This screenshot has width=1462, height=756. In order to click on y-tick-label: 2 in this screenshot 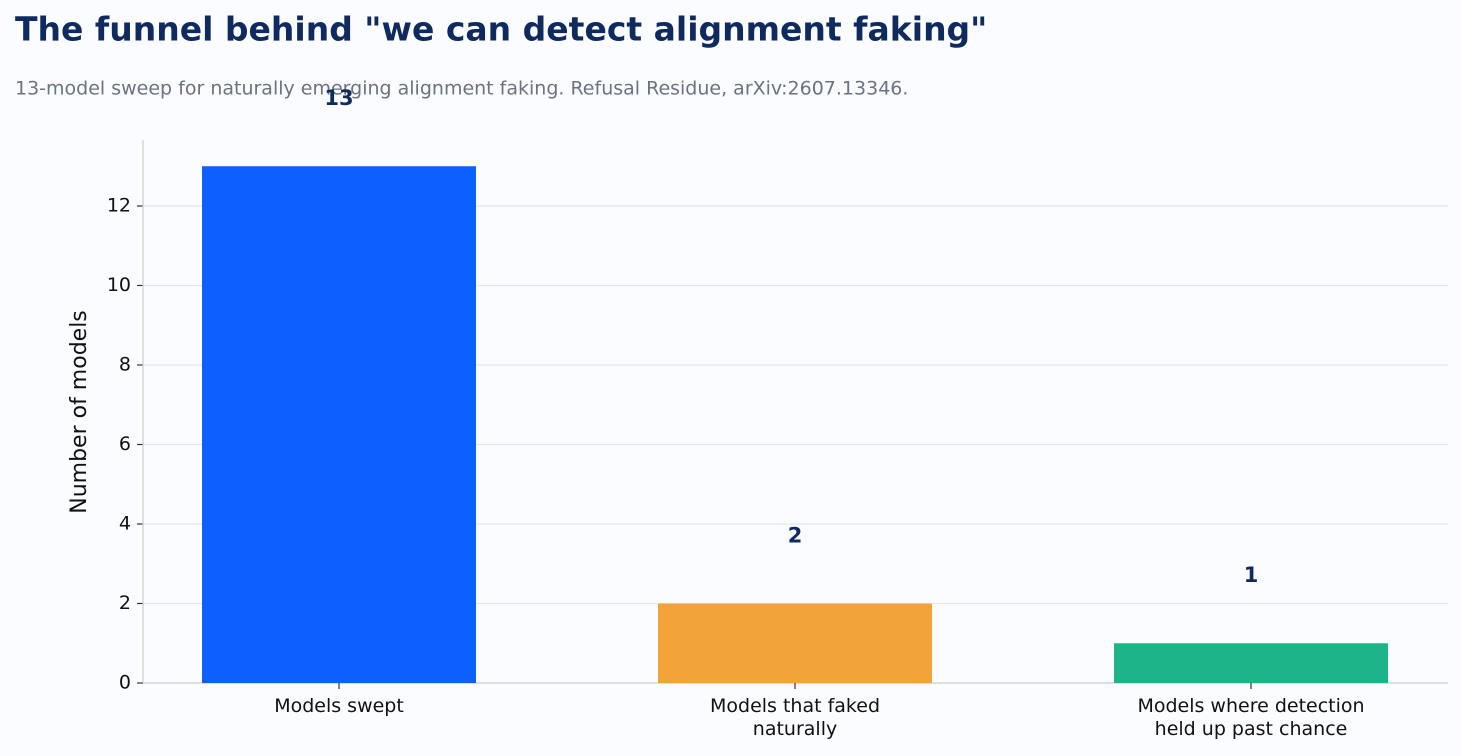, I will do `click(125, 603)`.